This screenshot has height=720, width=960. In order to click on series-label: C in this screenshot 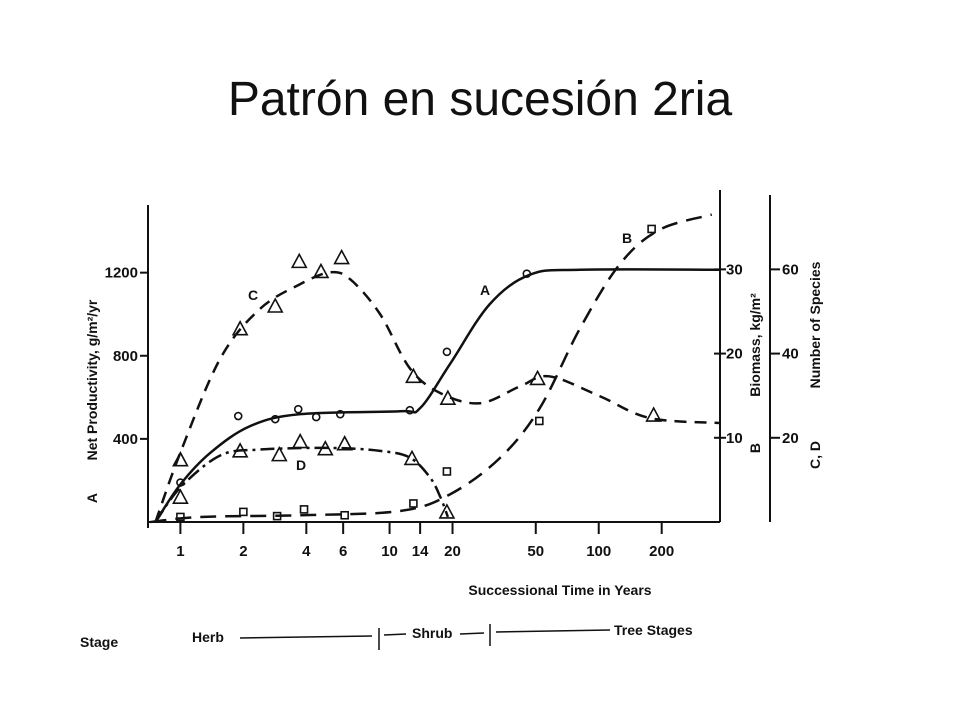, I will do `click(253, 295)`.